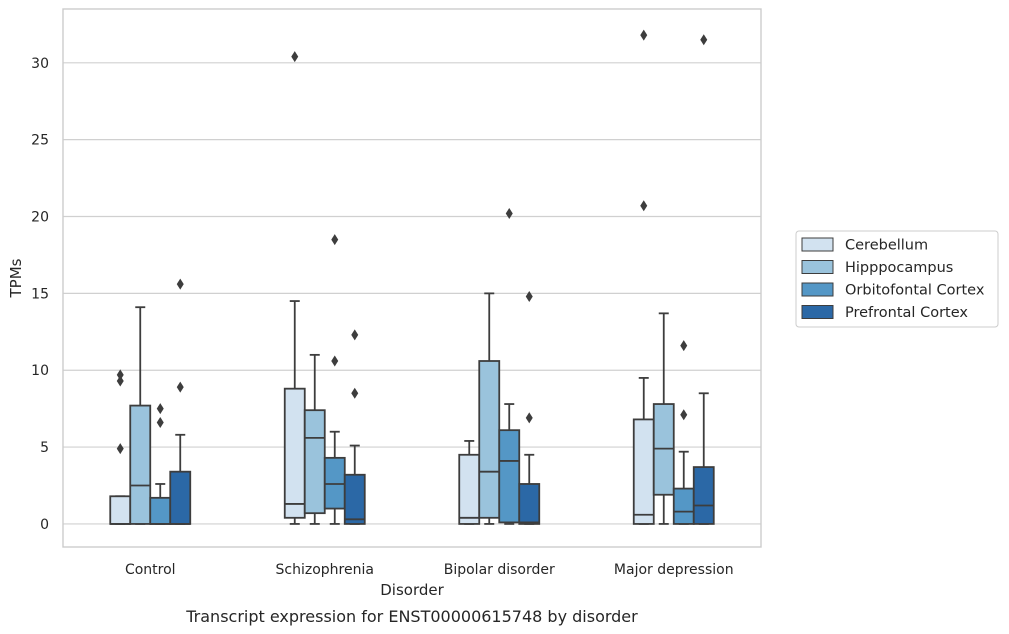 The height and width of the screenshot is (634, 1009). I want to click on y-tick-label: 15, so click(40, 294).